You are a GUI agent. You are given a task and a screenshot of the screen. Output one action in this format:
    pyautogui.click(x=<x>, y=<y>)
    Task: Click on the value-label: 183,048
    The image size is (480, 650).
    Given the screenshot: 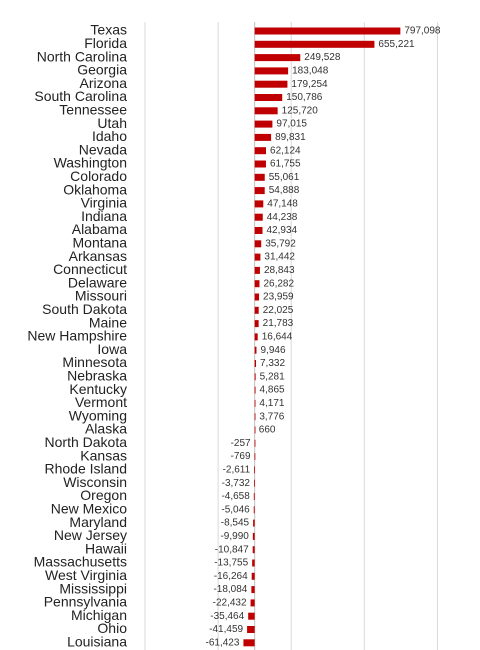 What is the action you would take?
    pyautogui.click(x=310, y=71)
    